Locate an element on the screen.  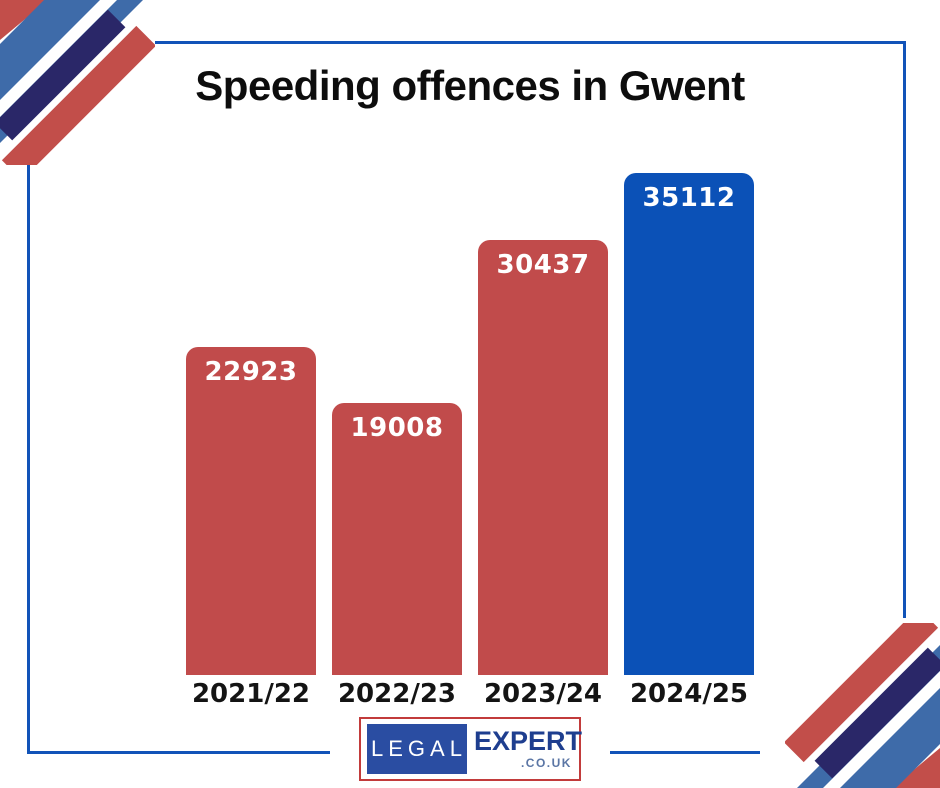
logo-right: EXPERT .CO.UK is located at coordinates (527, 748).